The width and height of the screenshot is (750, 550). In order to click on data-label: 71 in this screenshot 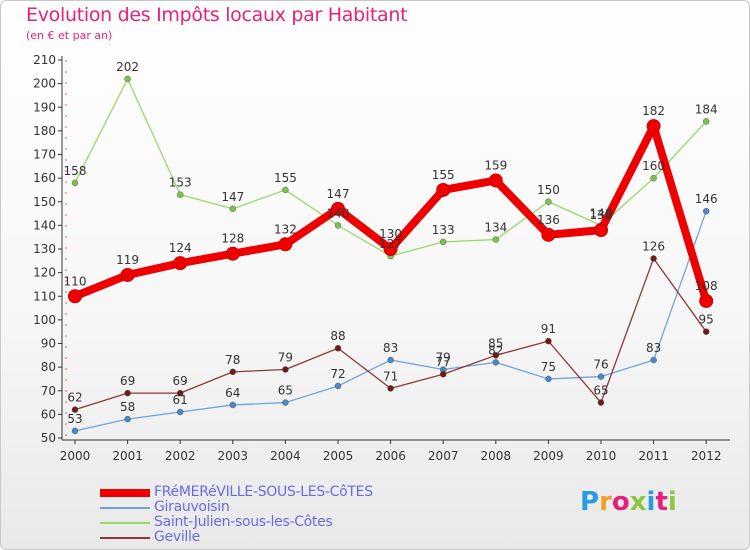, I will do `click(390, 376)`.